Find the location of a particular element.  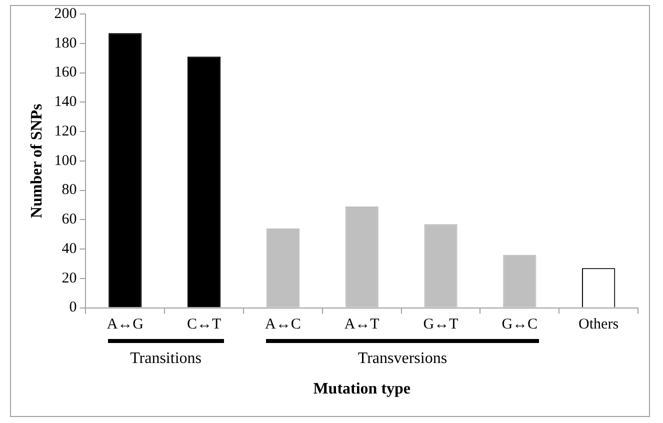

y-tick-label: 200 is located at coordinates (65, 14).